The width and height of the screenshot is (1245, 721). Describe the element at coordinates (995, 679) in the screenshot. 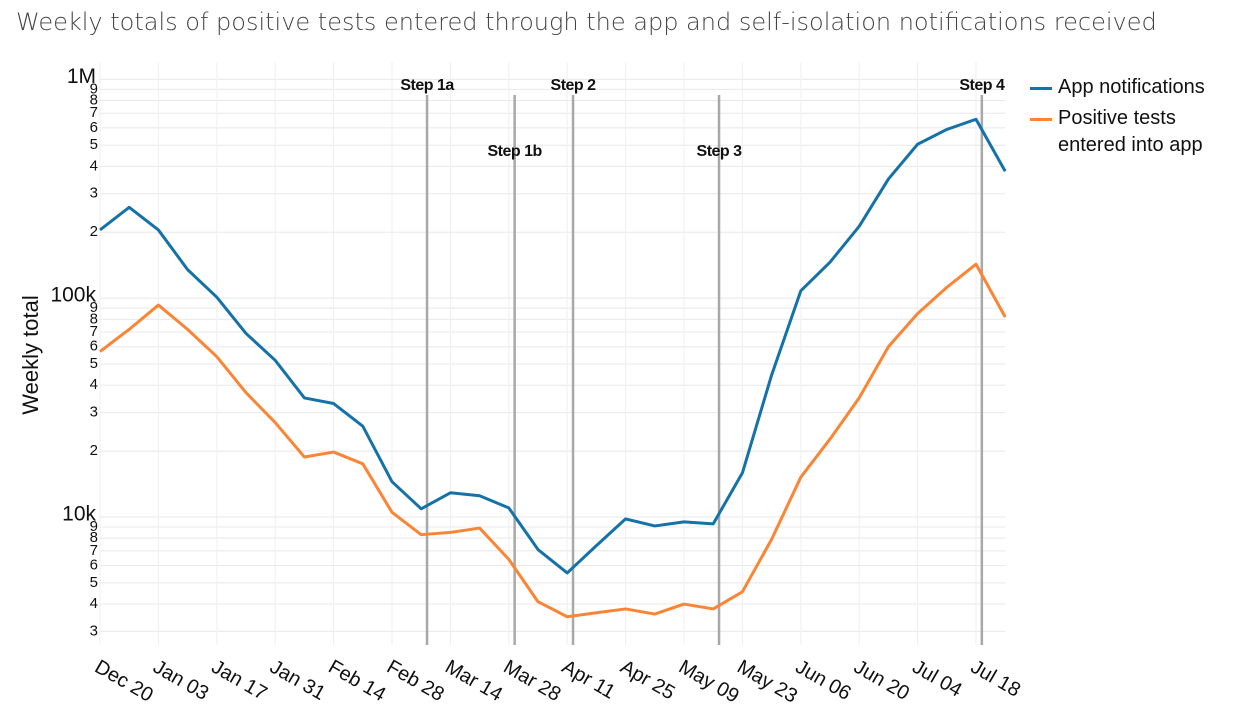

I see `x-tick-label: Jul 18` at that location.